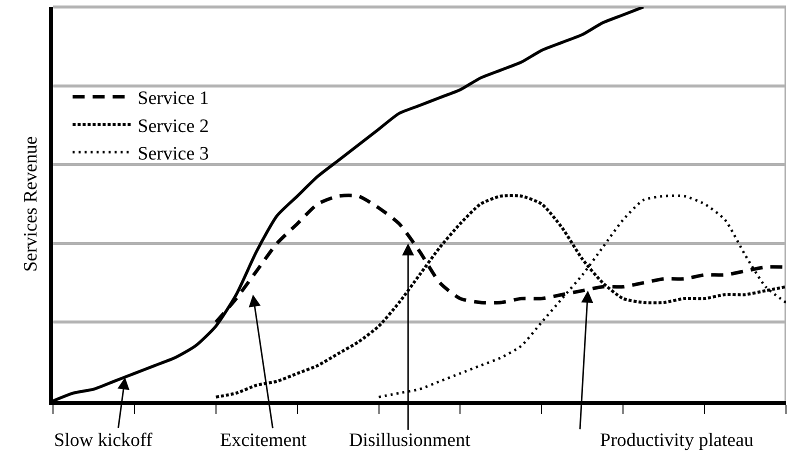 The image size is (790, 458). I want to click on text: Disillusionment, so click(410, 440).